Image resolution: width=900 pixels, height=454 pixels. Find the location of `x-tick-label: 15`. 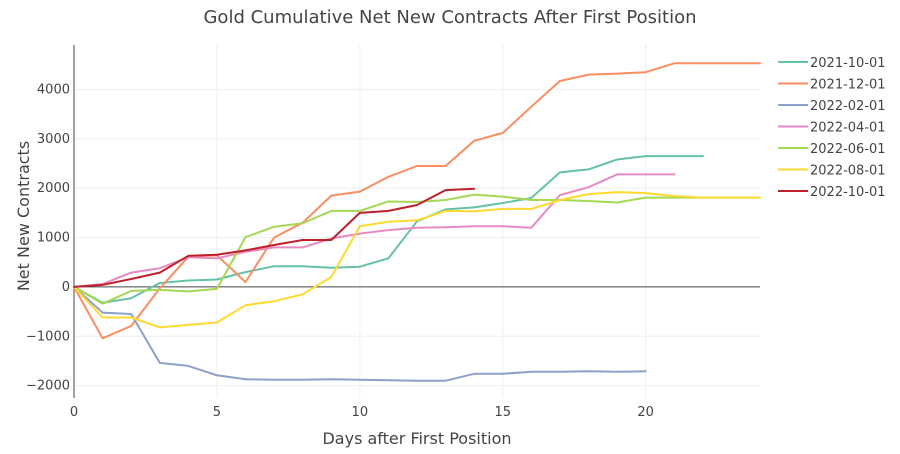

x-tick-label: 15 is located at coordinates (502, 412).